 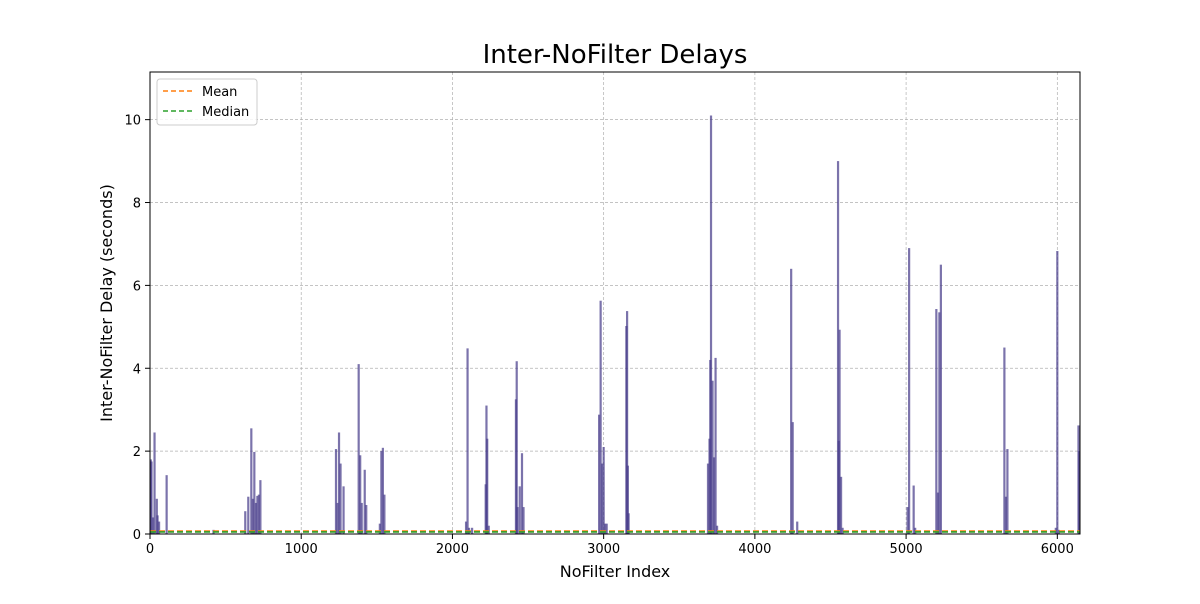 I want to click on legend: Mean Median, so click(x=207, y=102).